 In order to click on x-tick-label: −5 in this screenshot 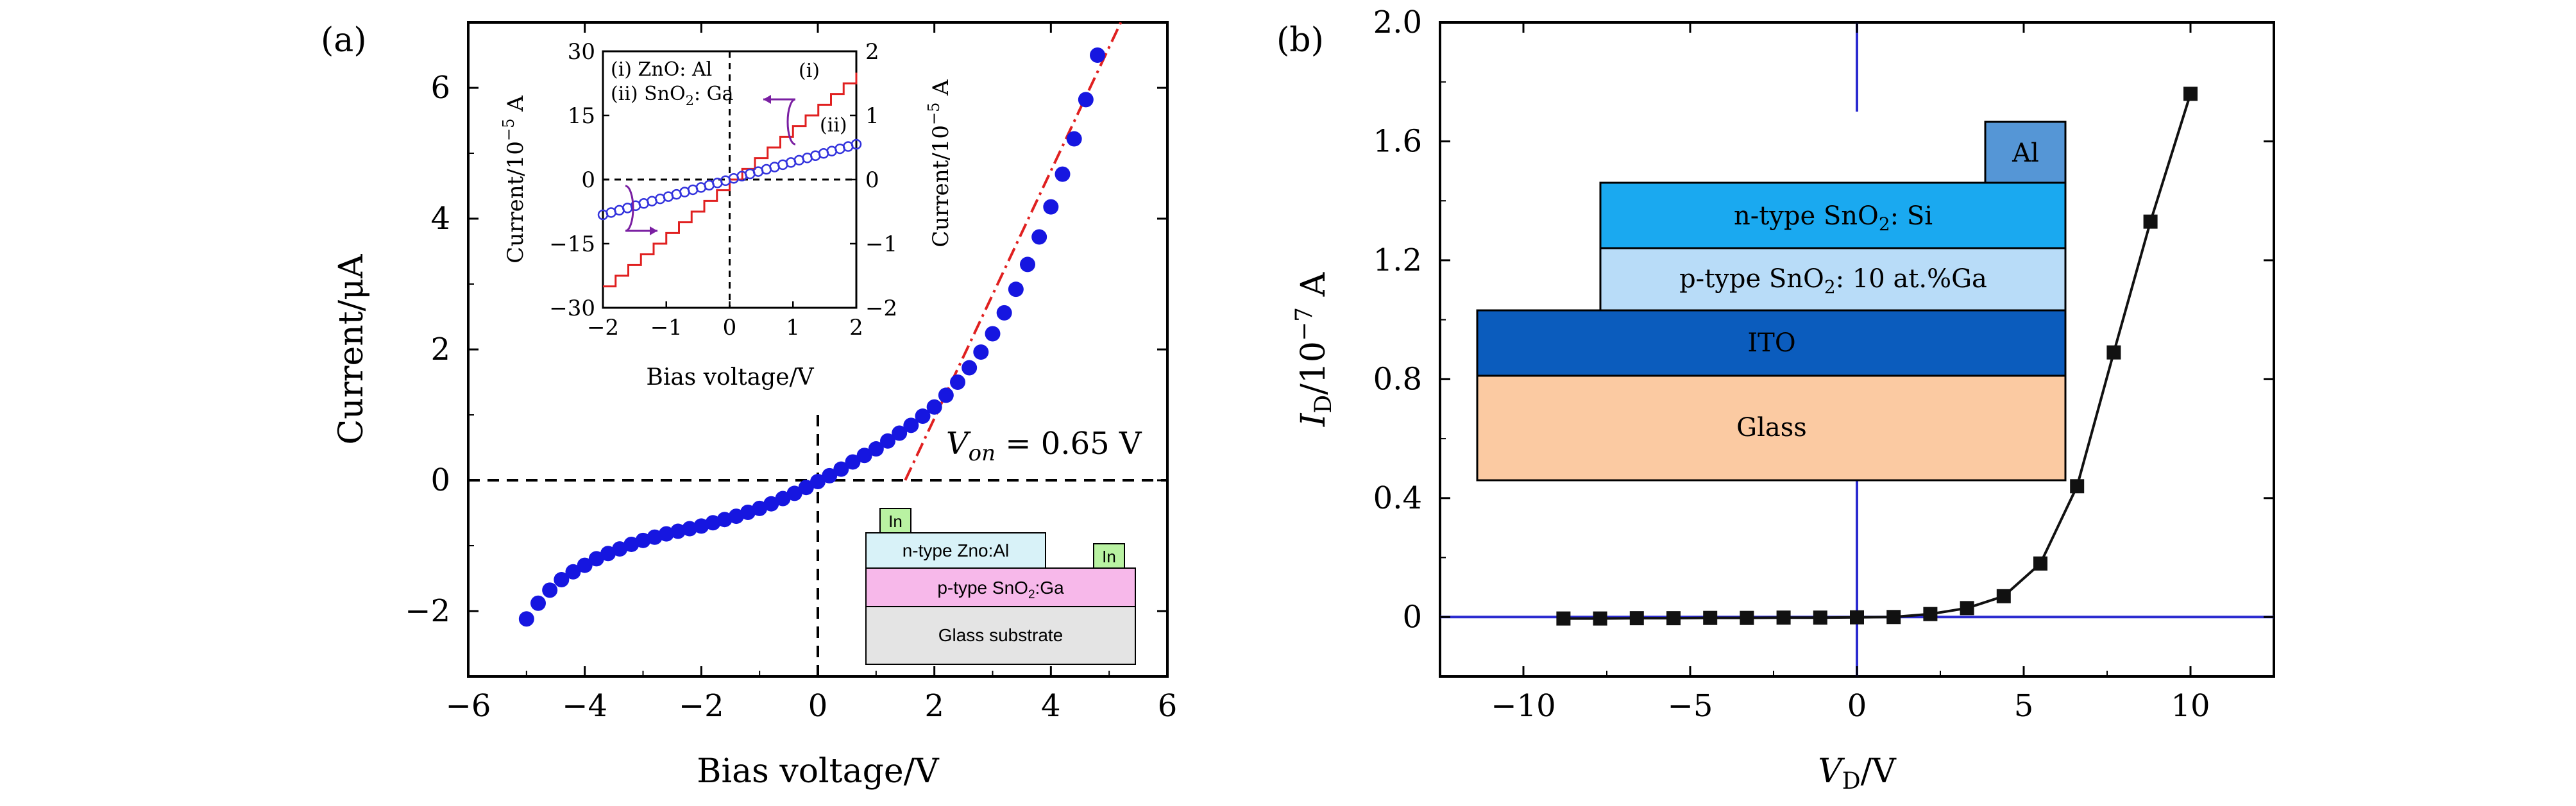, I will do `click(1690, 706)`.